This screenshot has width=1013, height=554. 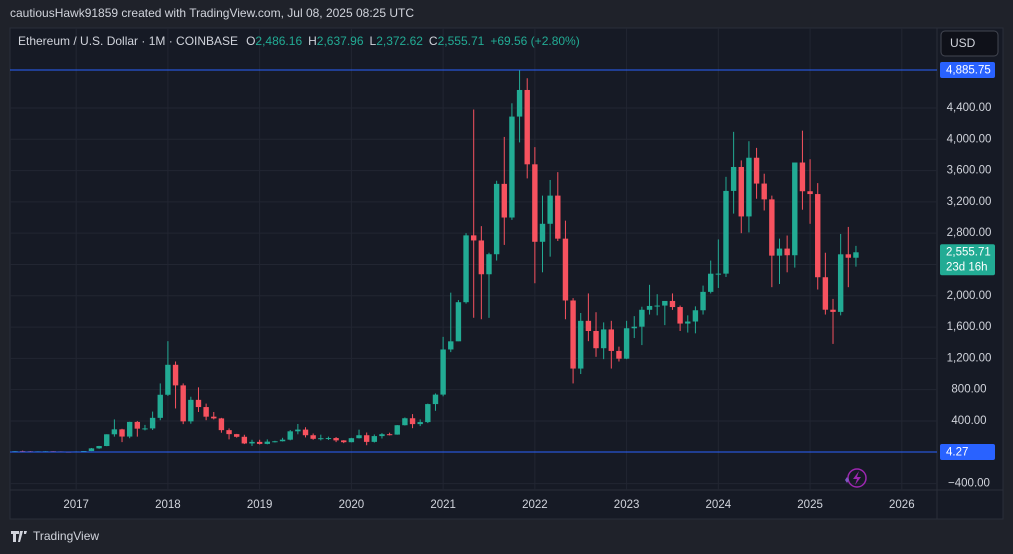 I want to click on y-tick-label: 1,600.00, so click(x=969, y=327).